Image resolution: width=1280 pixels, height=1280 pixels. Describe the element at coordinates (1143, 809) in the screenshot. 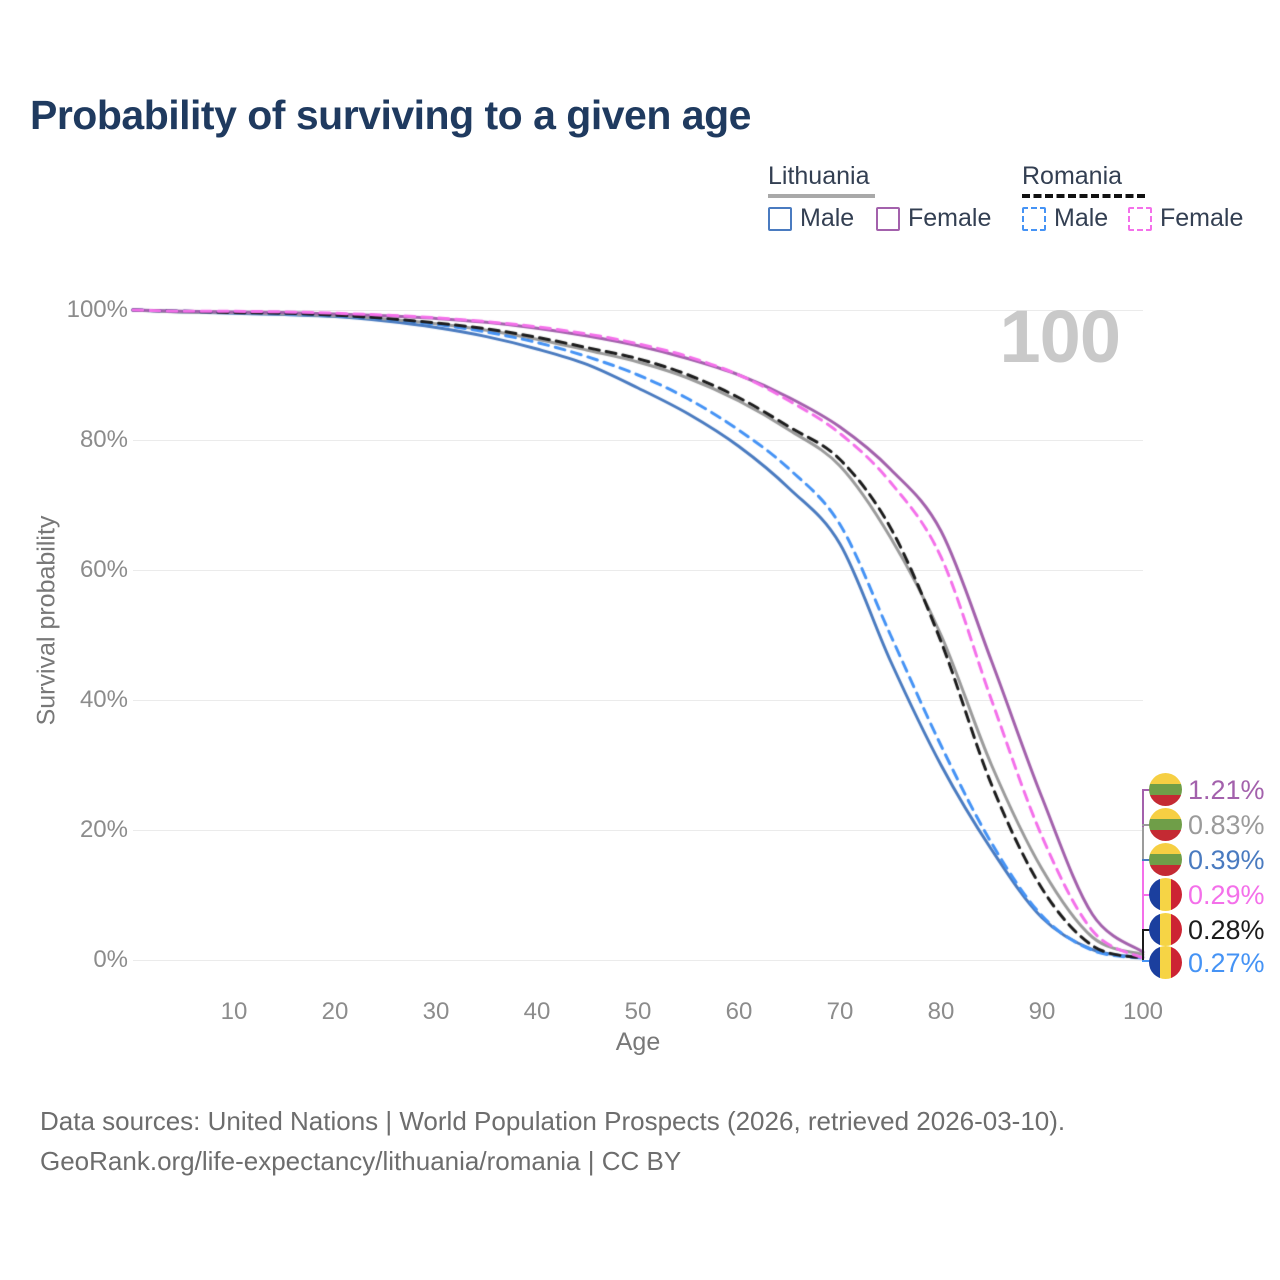

I see `leader-line-lithuania-female` at that location.